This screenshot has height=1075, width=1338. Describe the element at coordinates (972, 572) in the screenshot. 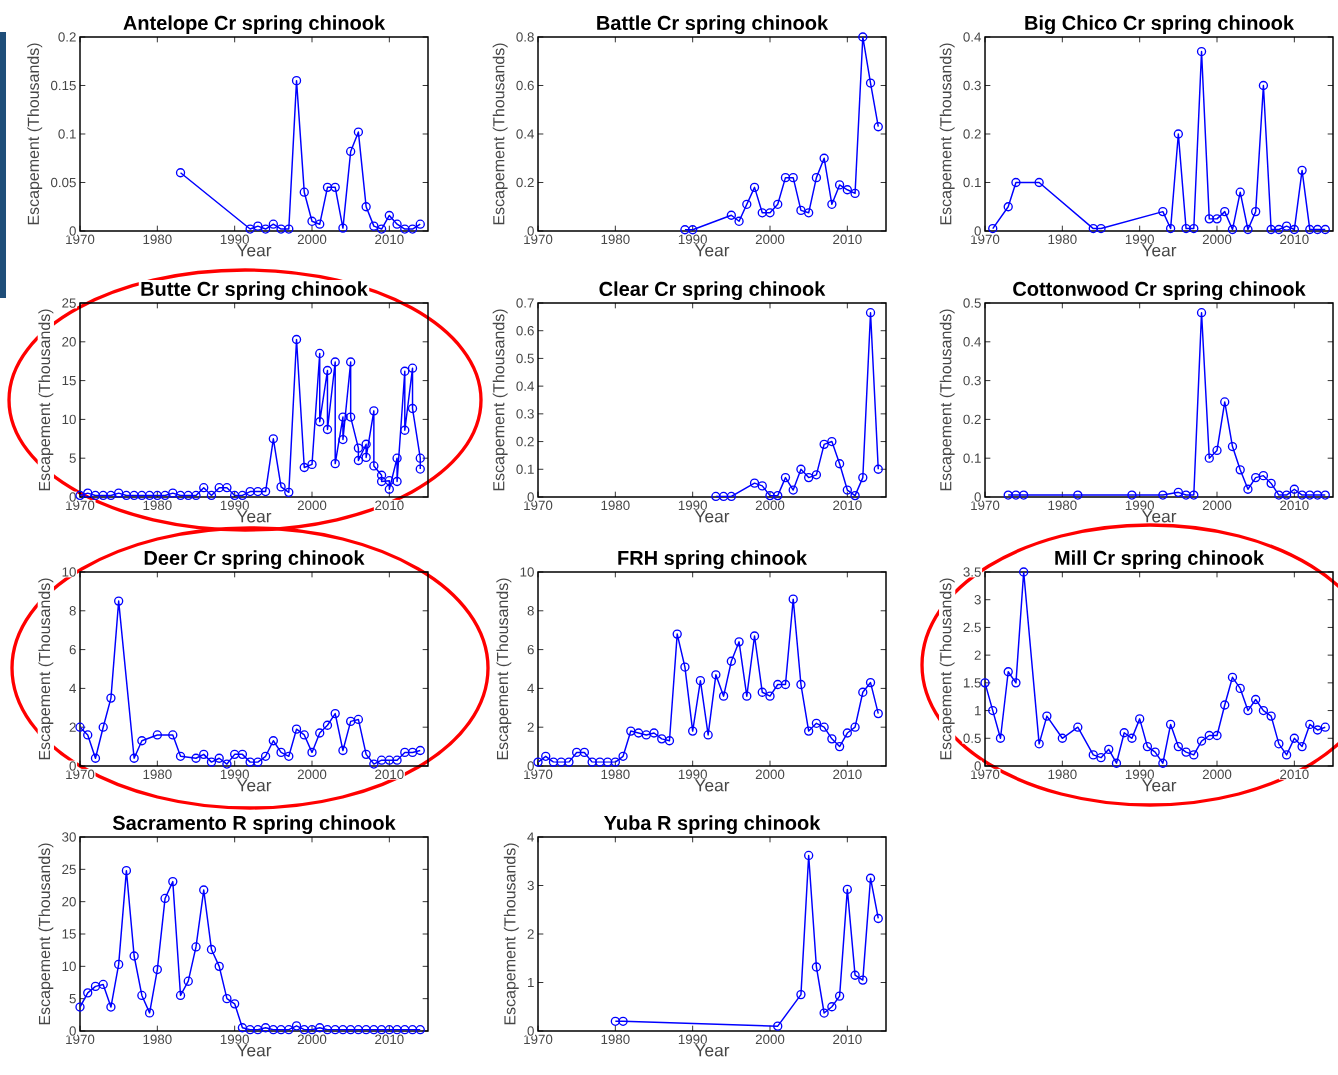

I see `y-tick-label: 3.5` at that location.